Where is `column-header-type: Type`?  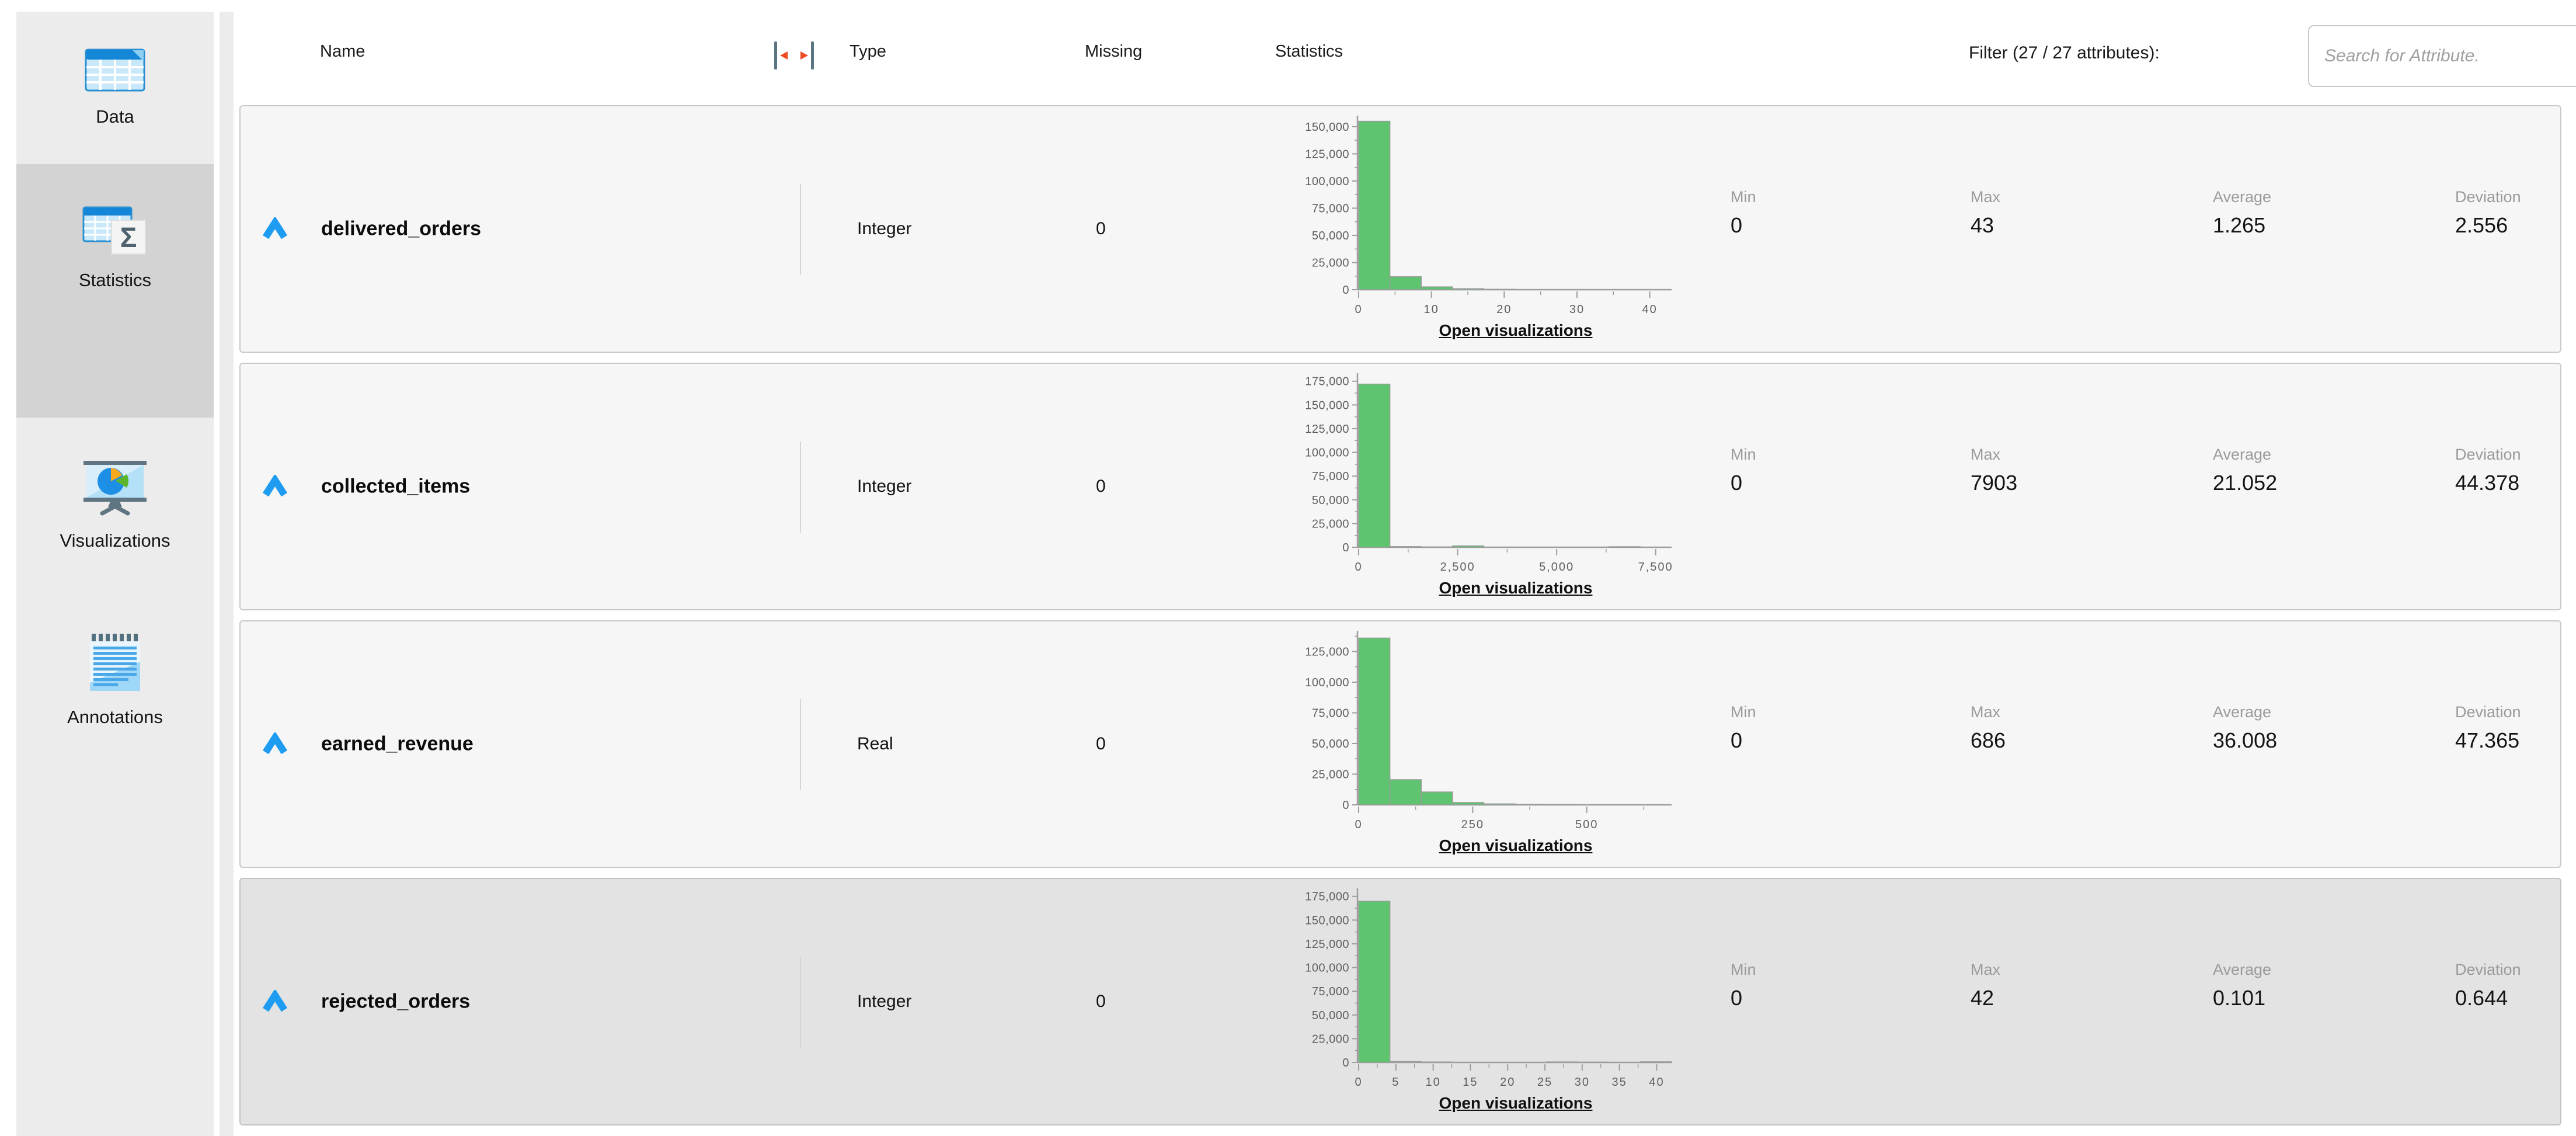 column-header-type: Type is located at coordinates (868, 52).